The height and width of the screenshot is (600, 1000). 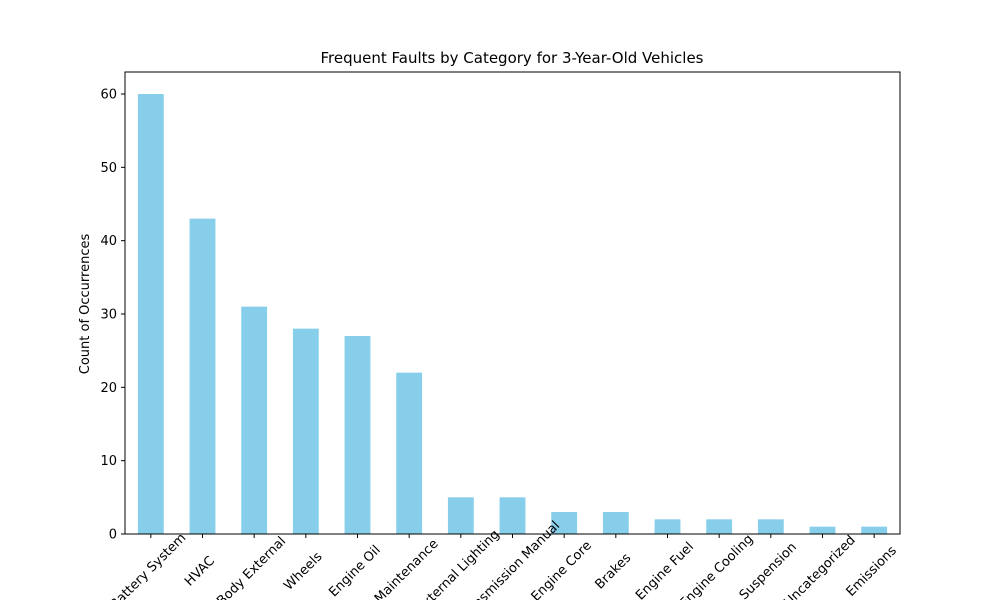 I want to click on x-tick-label: Battery System, so click(x=148, y=565).